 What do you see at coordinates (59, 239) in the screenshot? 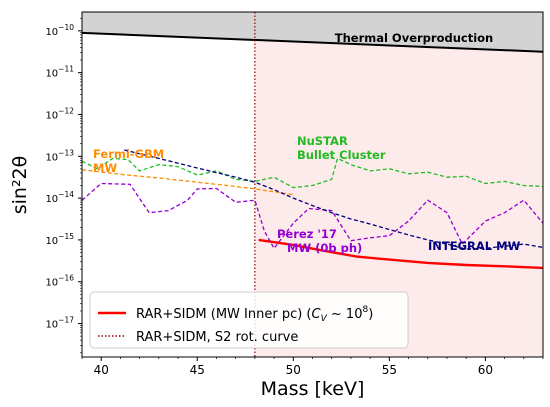
I see `y-tick-label: 10−15` at bounding box center [59, 239].